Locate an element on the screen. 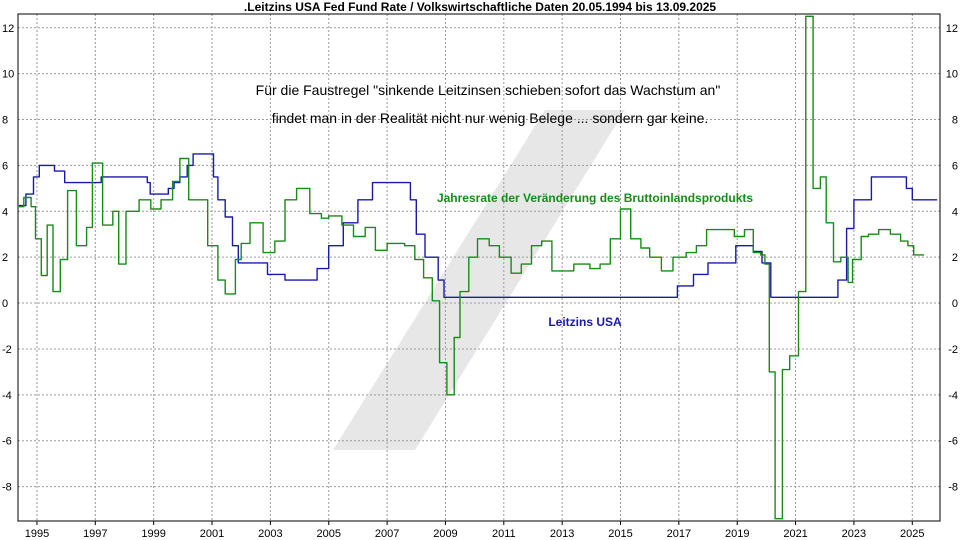 The width and height of the screenshot is (960, 540). x-tick-label: 1999 is located at coordinates (153, 534).